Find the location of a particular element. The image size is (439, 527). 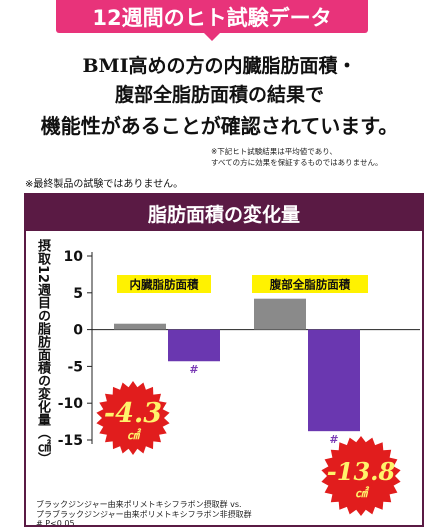

y-tick-label: -10 is located at coordinates (71, 404).